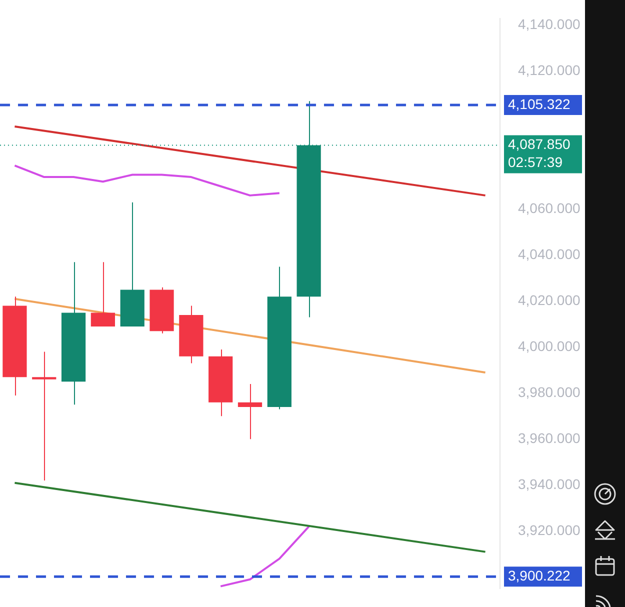 This screenshot has width=625, height=607. Describe the element at coordinates (539, 575) in the screenshot. I see `ref-line-label: 3,900.222` at that location.